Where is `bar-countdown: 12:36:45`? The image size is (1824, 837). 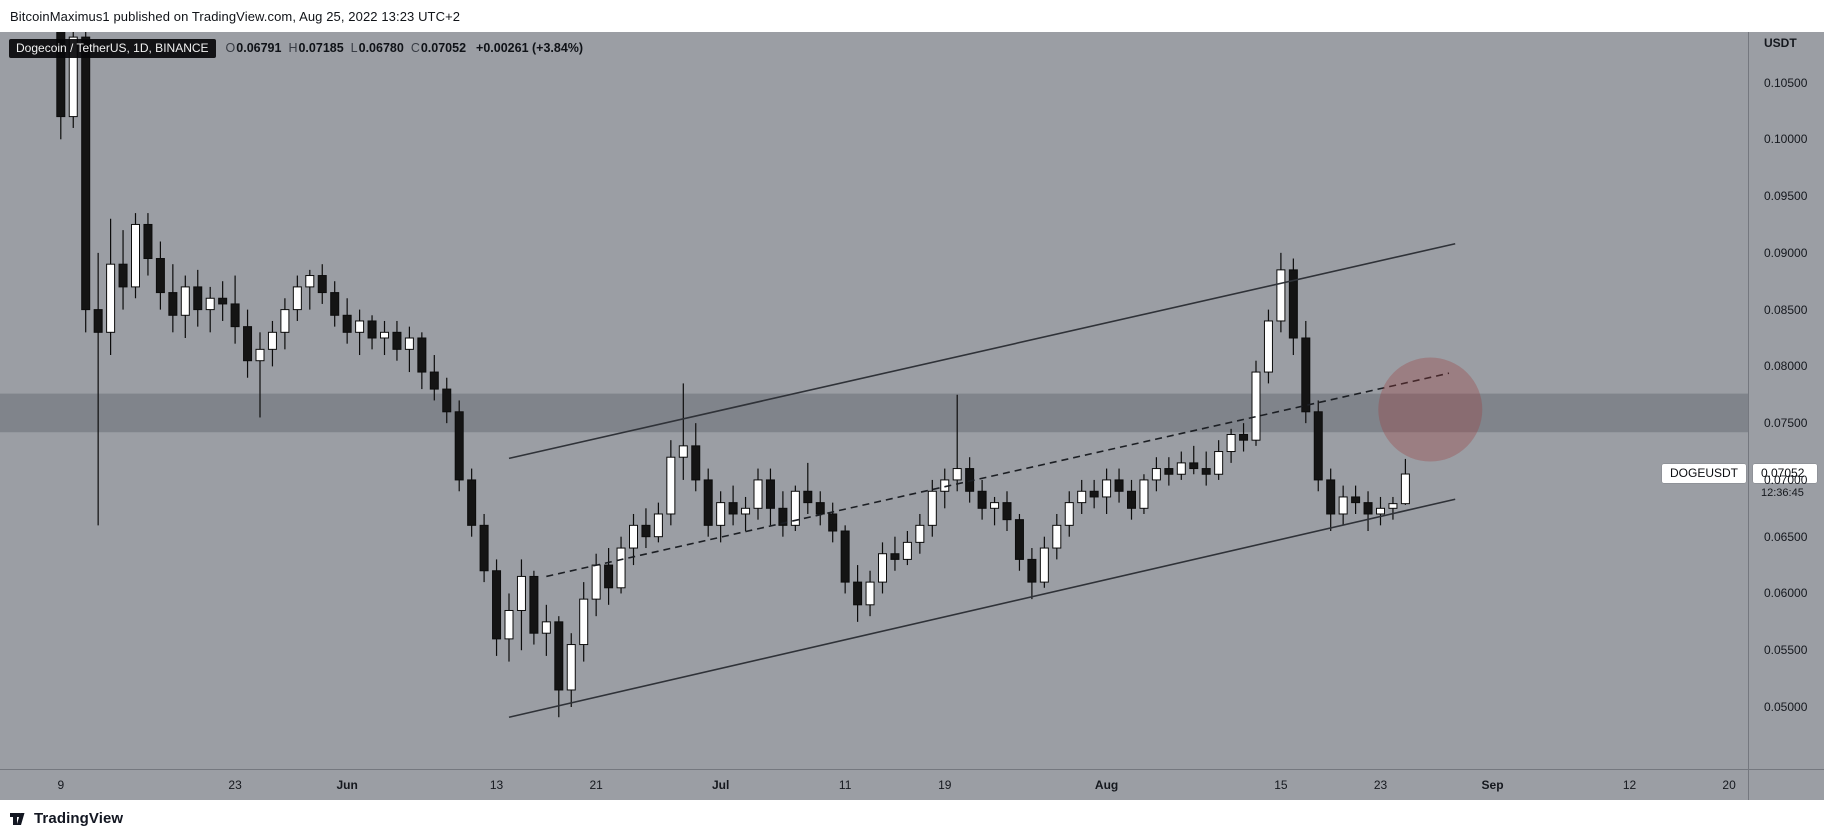
bar-countdown: 12:36:45 is located at coordinates (1782, 493).